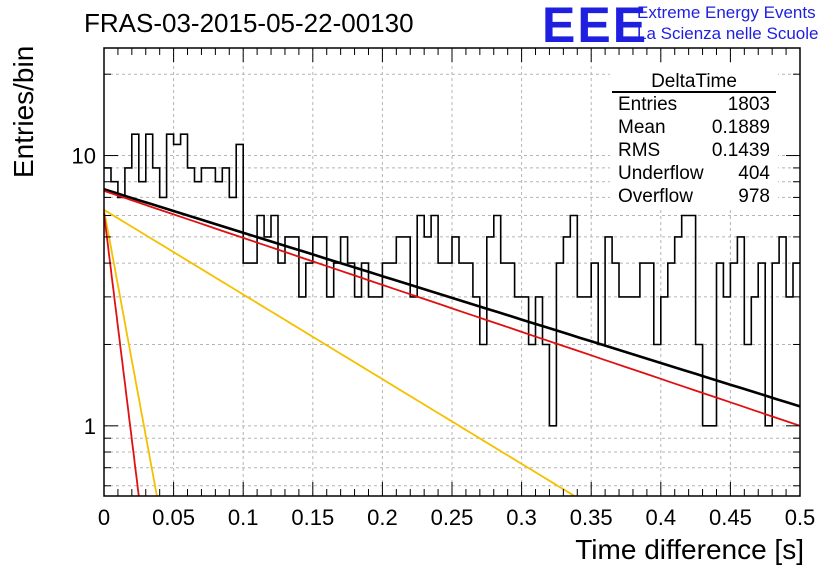 This screenshot has height=572, width=836. Describe the element at coordinates (749, 104) in the screenshot. I see `stats-value: 1803` at that location.